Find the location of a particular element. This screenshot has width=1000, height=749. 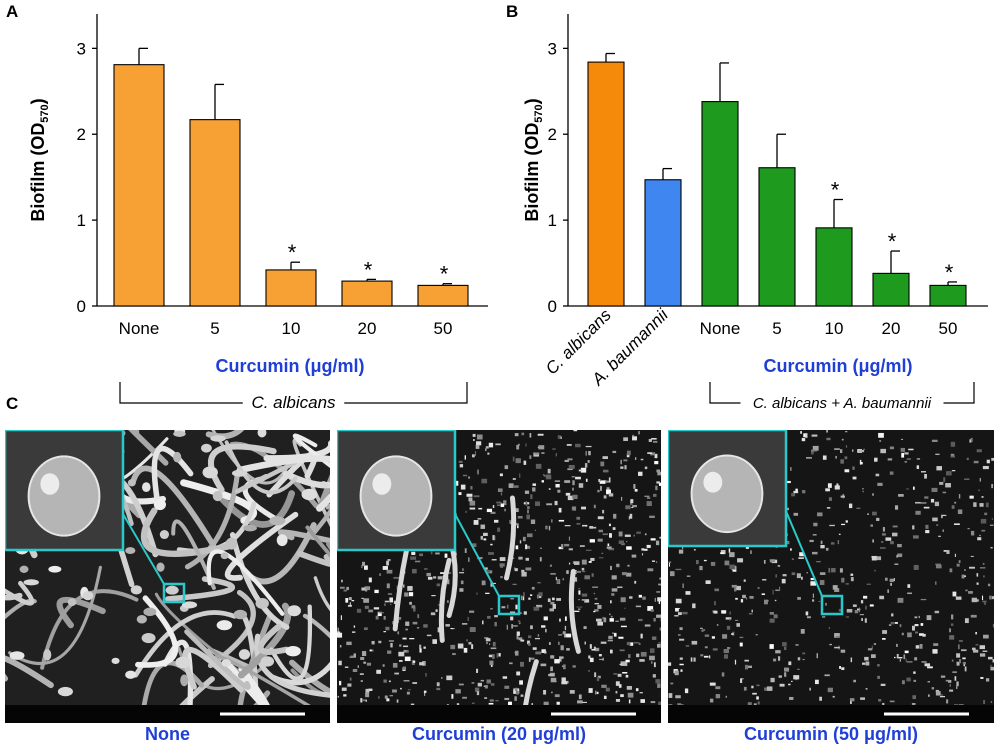

panel-letter-c: C is located at coordinates (12, 403).